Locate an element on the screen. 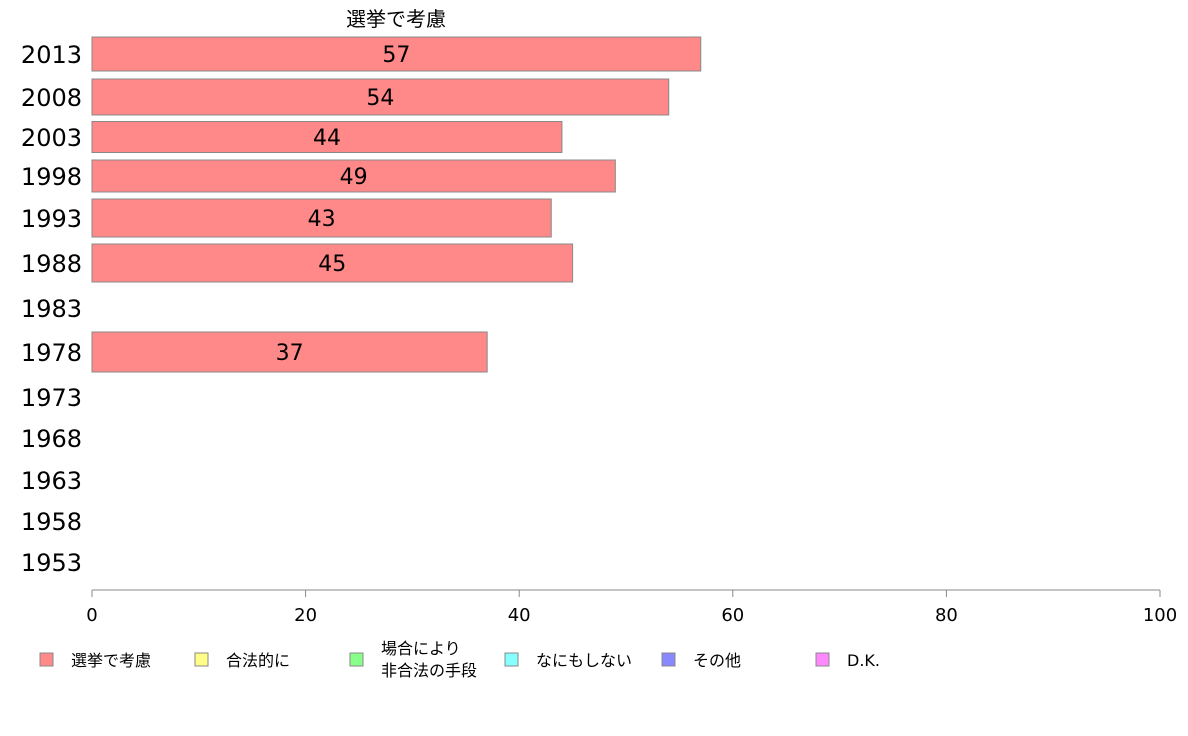  legend-label: D.K. is located at coordinates (863, 660).